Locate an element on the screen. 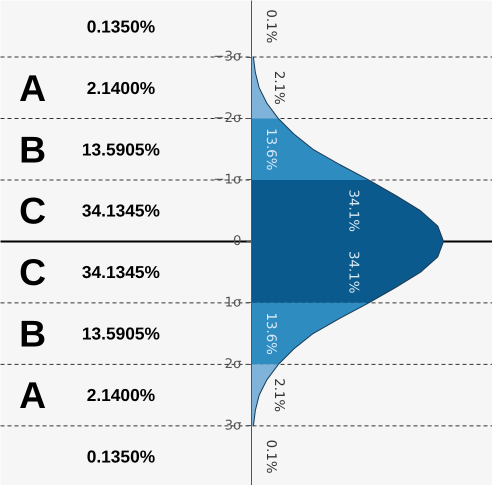 The height and width of the screenshot is (485, 492). y-tick-label: −3σ is located at coordinates (227, 57).